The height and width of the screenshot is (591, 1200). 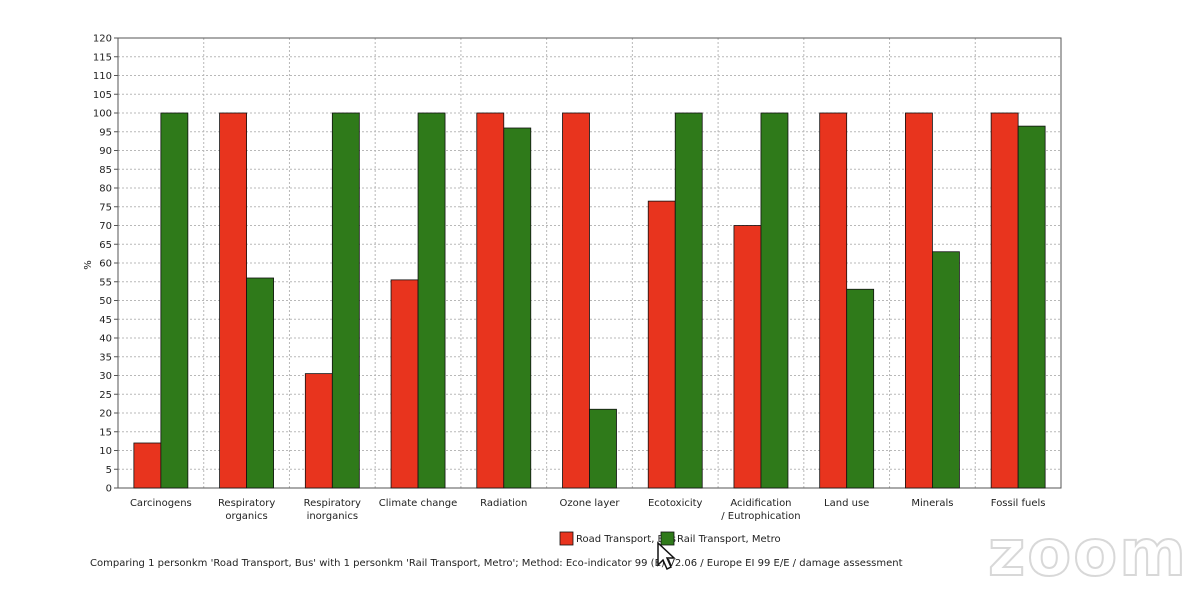 What do you see at coordinates (105, 320) in the screenshot?
I see `y-tick-label: 45` at bounding box center [105, 320].